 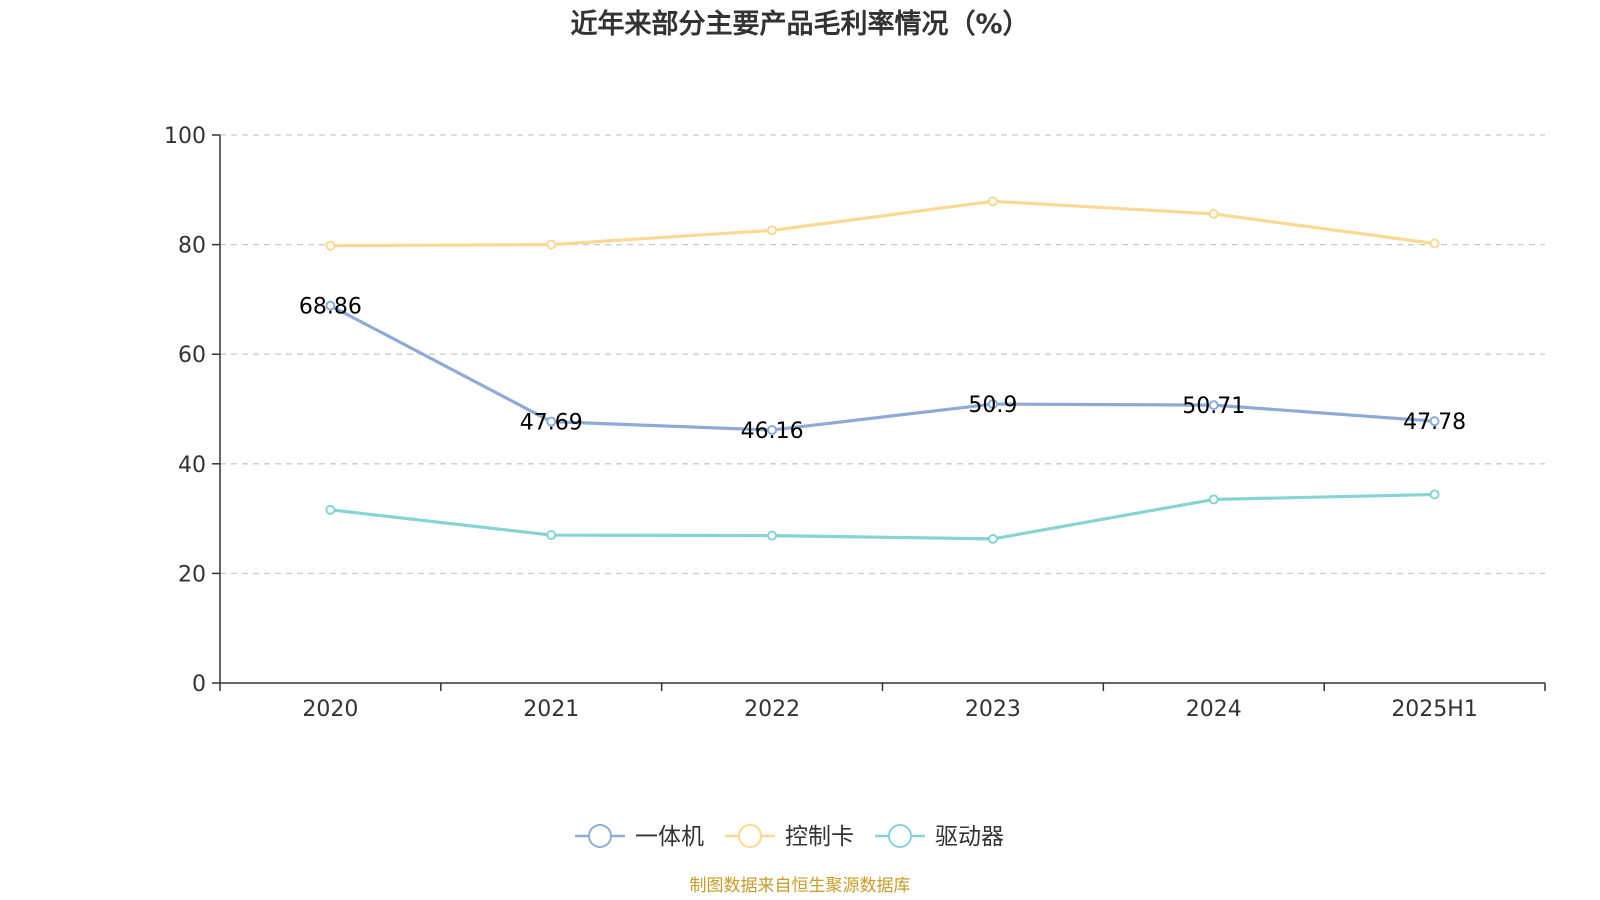 I want to click on x-tick-label: 2023, so click(x=993, y=709).